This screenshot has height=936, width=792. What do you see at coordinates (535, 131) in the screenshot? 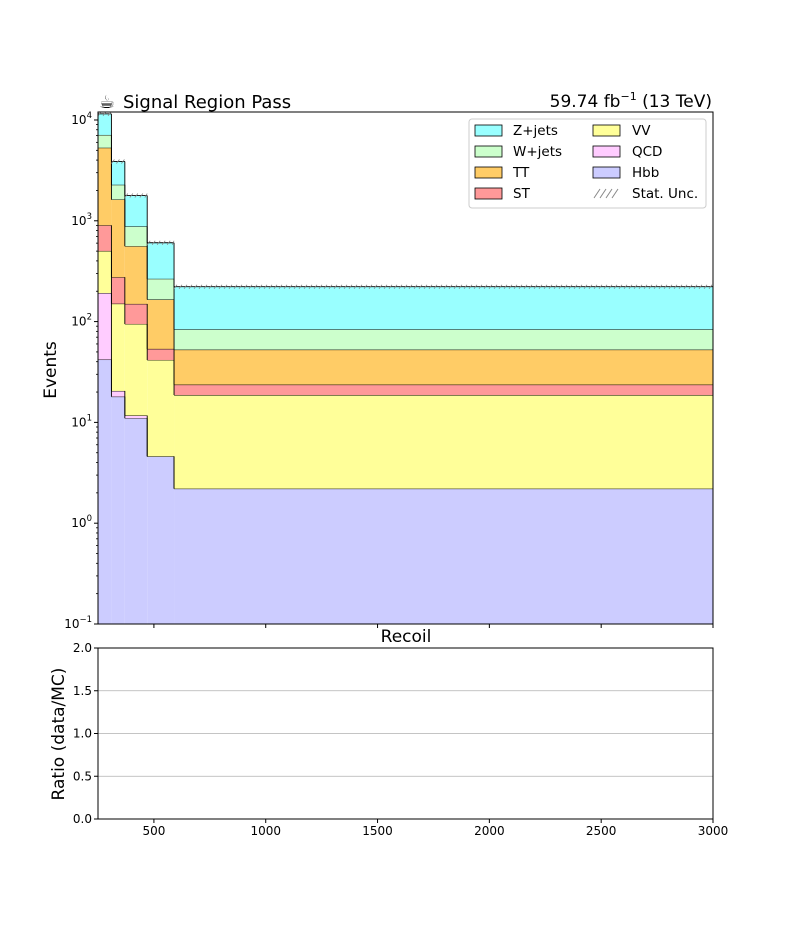
I see `legend-label-z-jets: Z+jets` at bounding box center [535, 131].